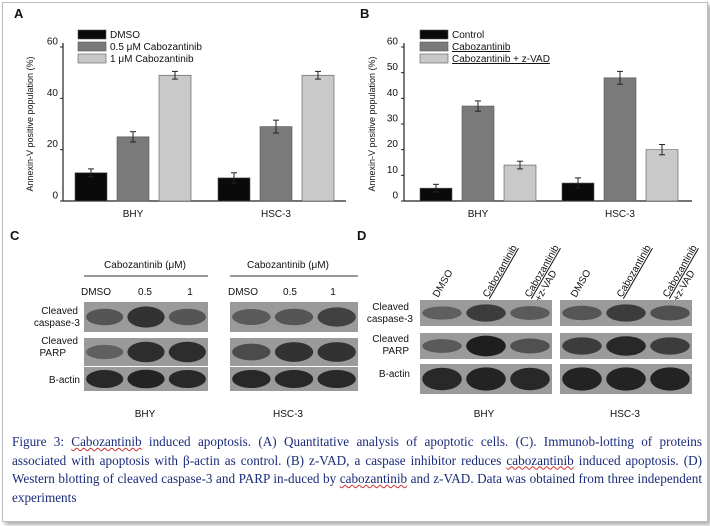 Image resolution: width=710 pixels, height=526 pixels. What do you see at coordinates (361, 235) in the screenshot?
I see `panel-letter: D` at bounding box center [361, 235].